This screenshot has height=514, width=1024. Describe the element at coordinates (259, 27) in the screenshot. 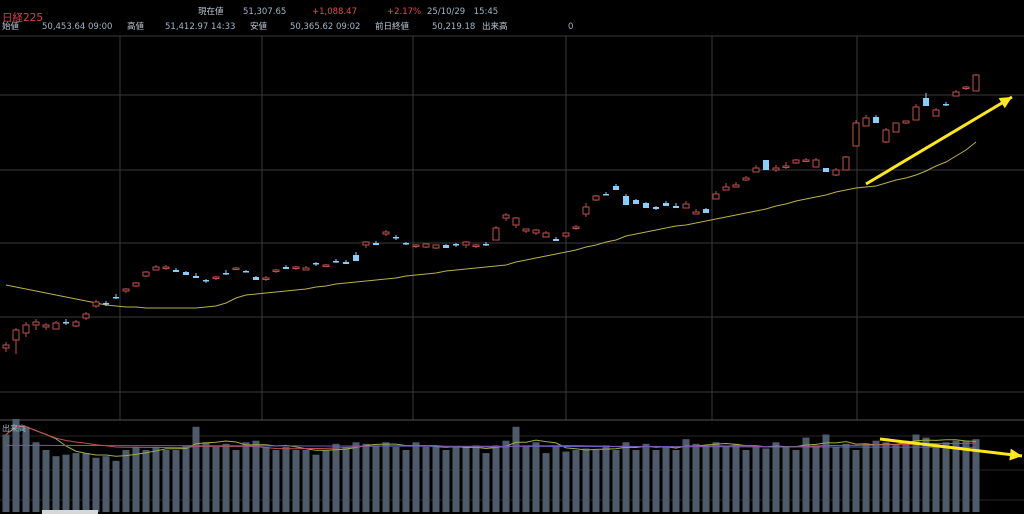

I see `low-label: 安値` at that location.